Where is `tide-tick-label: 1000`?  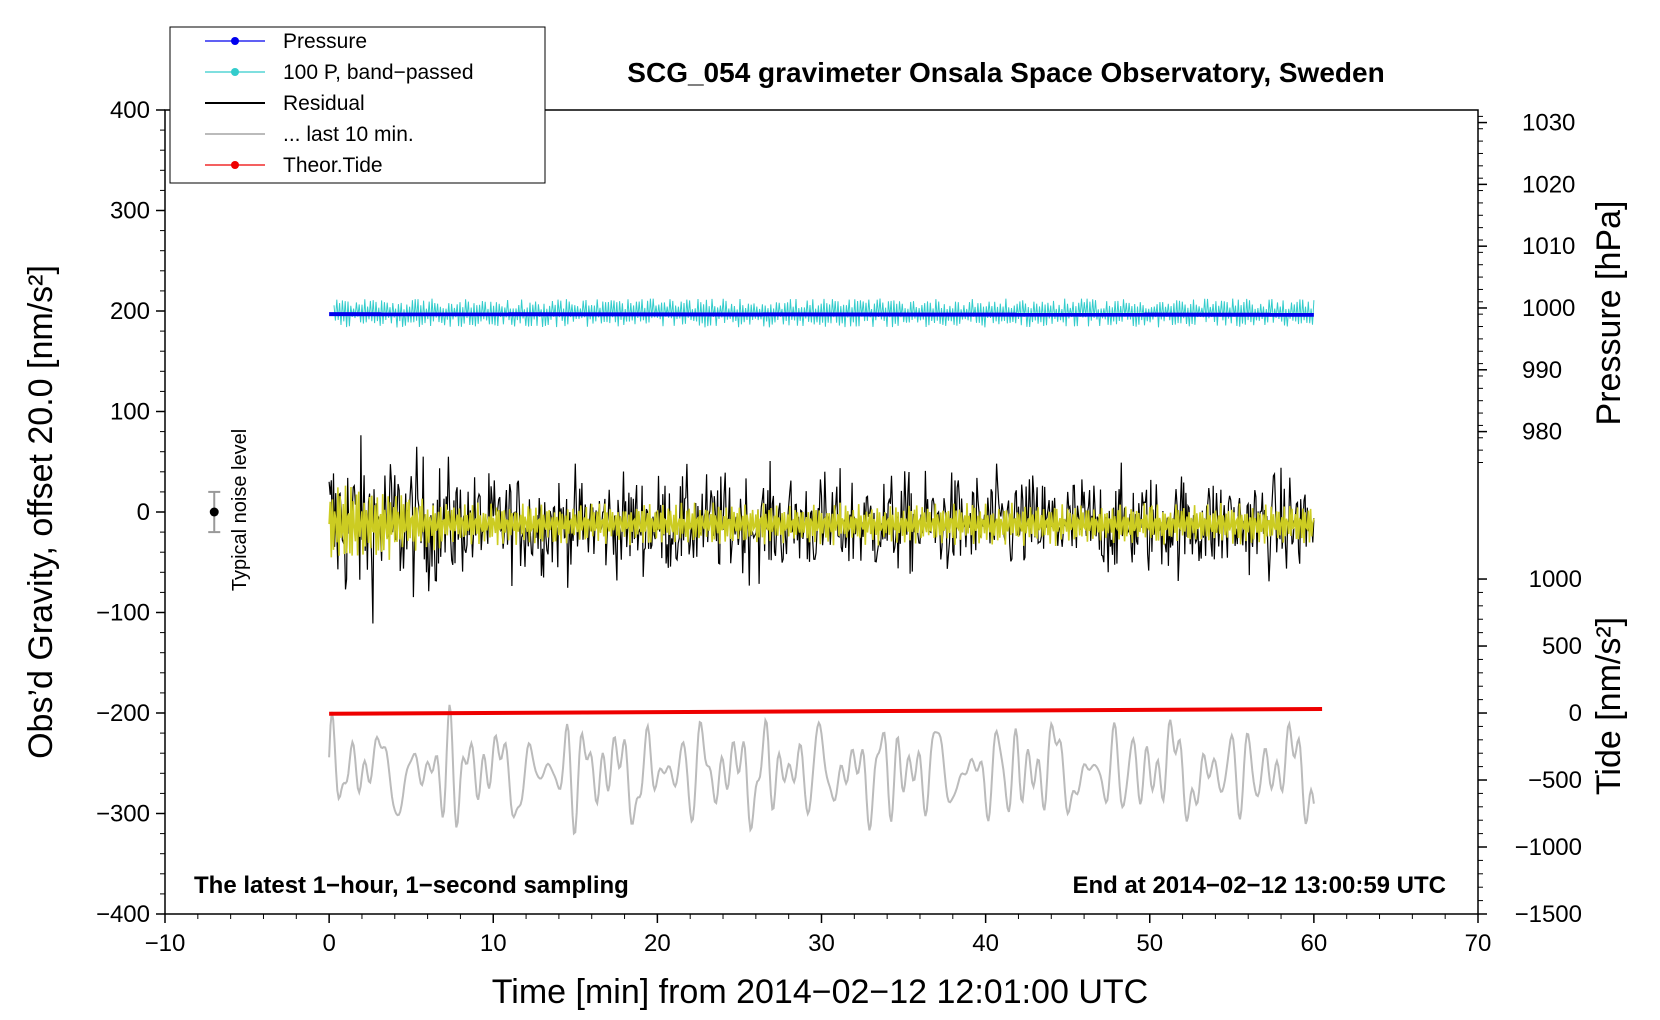
tide-tick-label: 1000 is located at coordinates (1555, 579).